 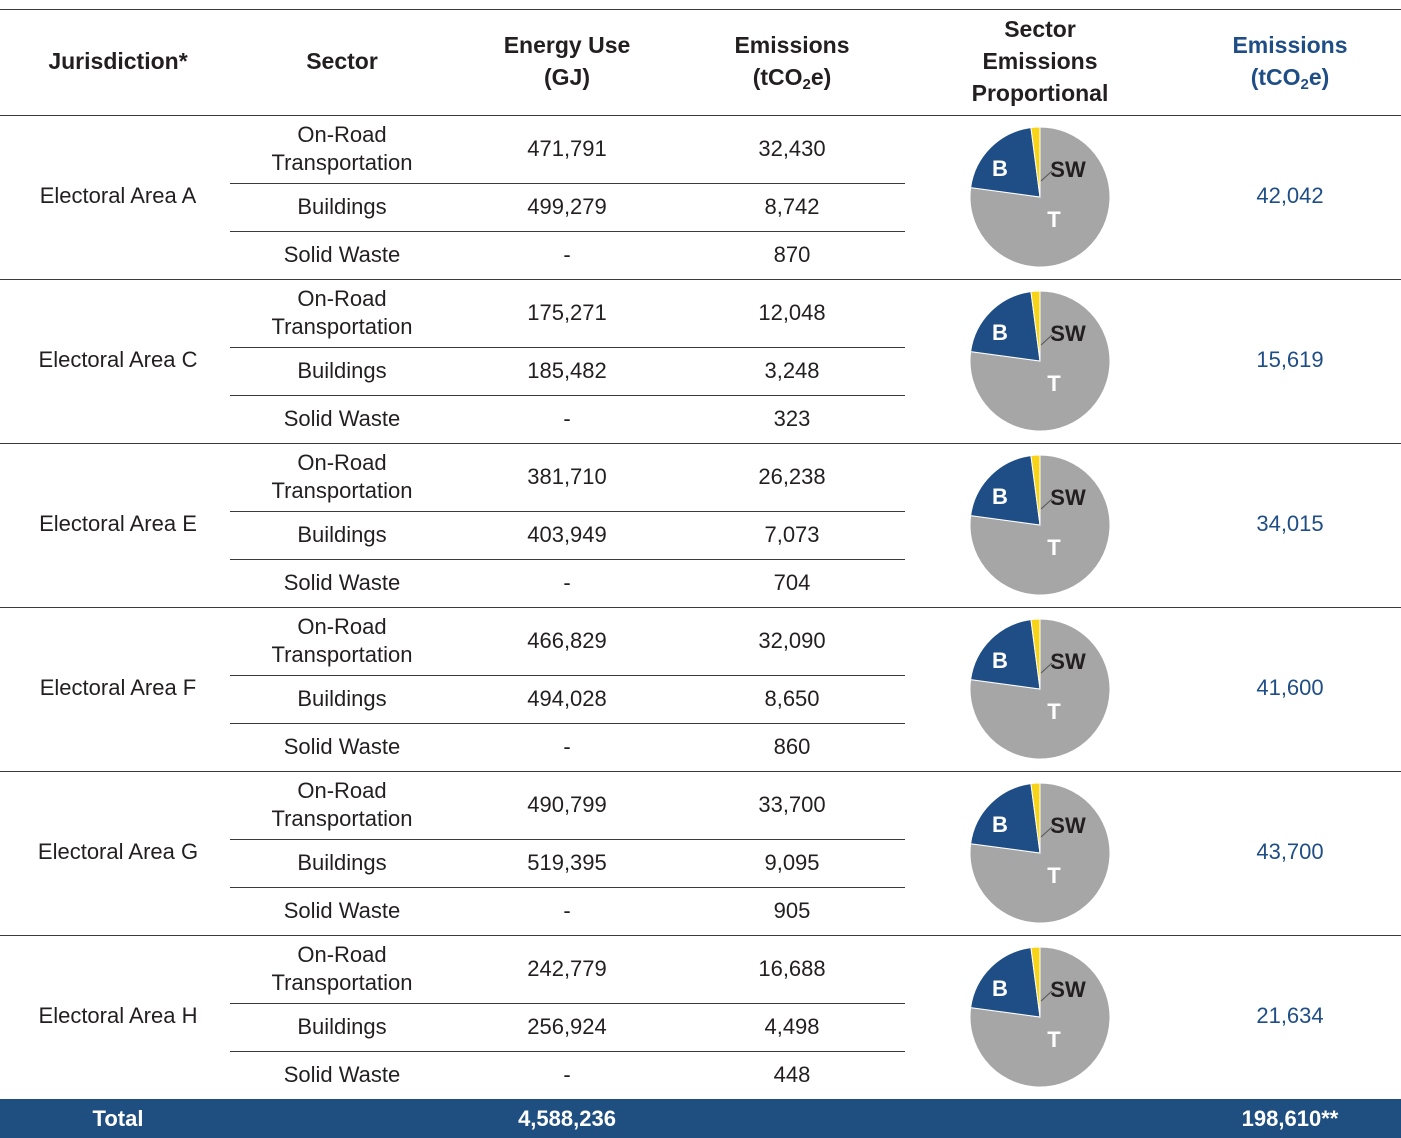 What do you see at coordinates (1040, 93) in the screenshot?
I see `header-text: Proportional` at bounding box center [1040, 93].